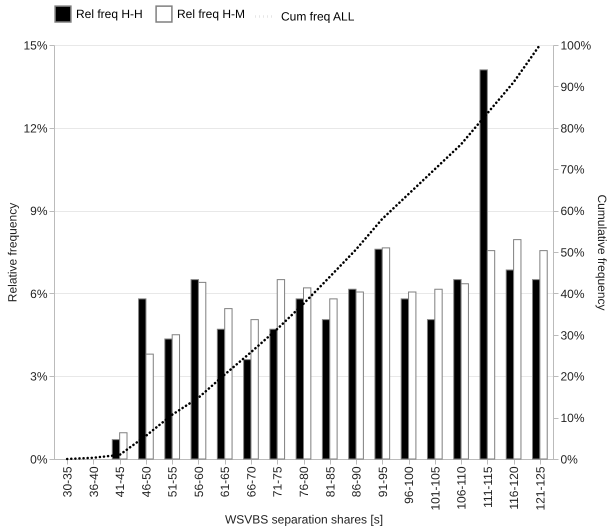  Describe the element at coordinates (572, 377) in the screenshot. I see `y2-tick-label: 20%` at that location.